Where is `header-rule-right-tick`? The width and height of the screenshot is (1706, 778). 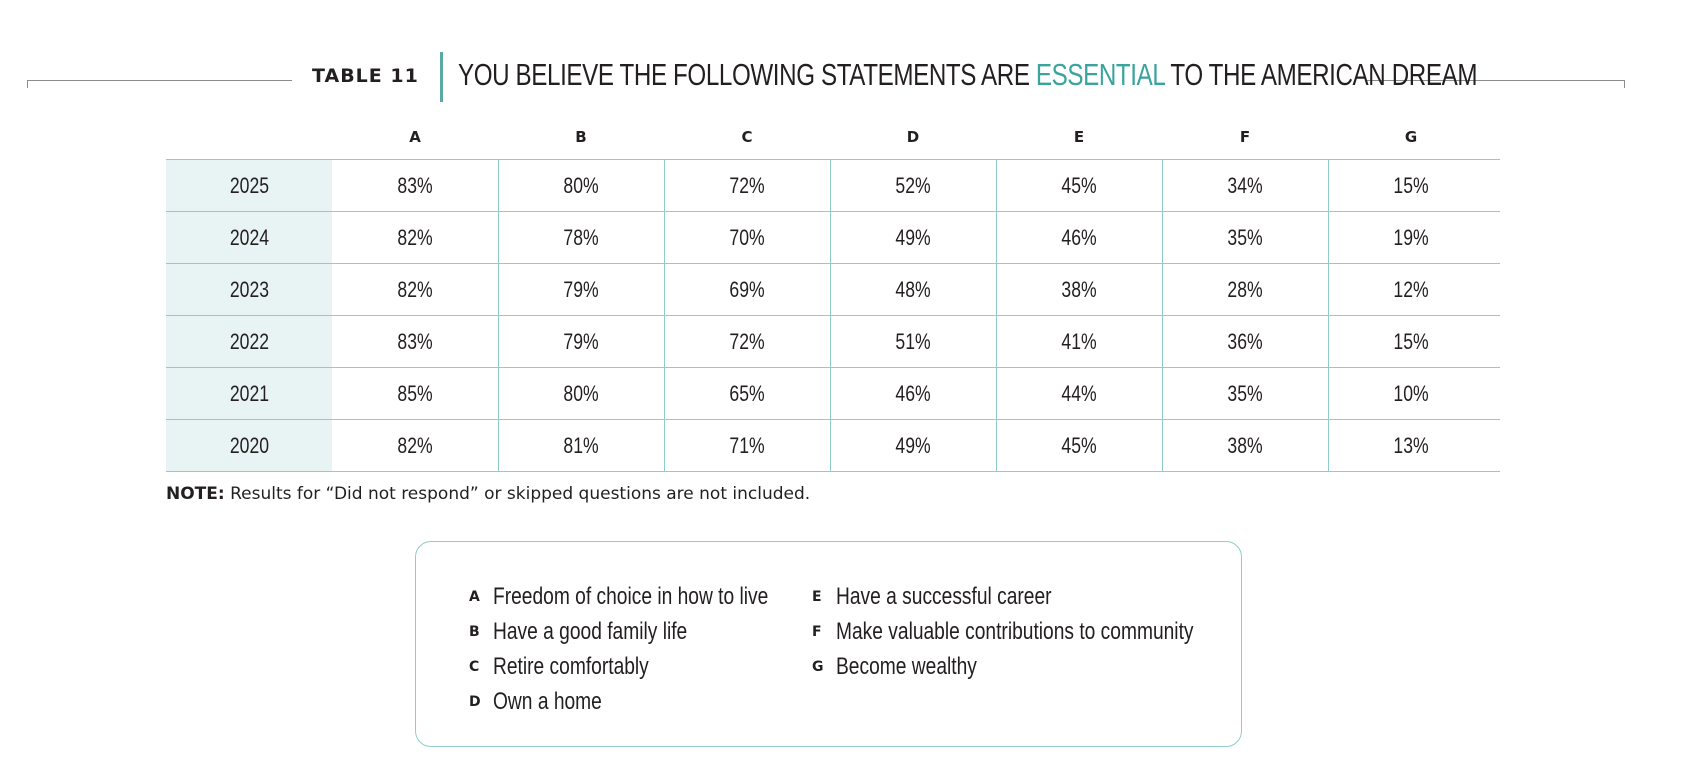
header-rule-right-tick is located at coordinates (1624, 84).